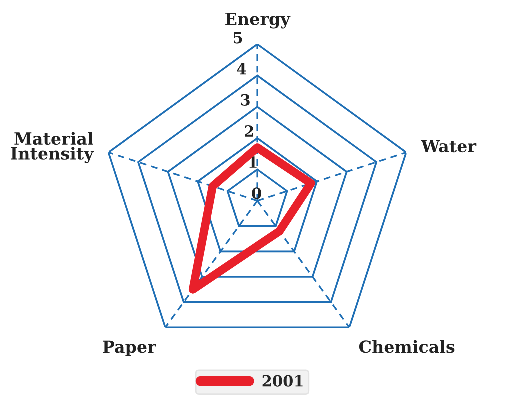 The height and width of the screenshot is (402, 505). Describe the element at coordinates (282, 381) in the screenshot. I see `legend-label: 2001` at that location.